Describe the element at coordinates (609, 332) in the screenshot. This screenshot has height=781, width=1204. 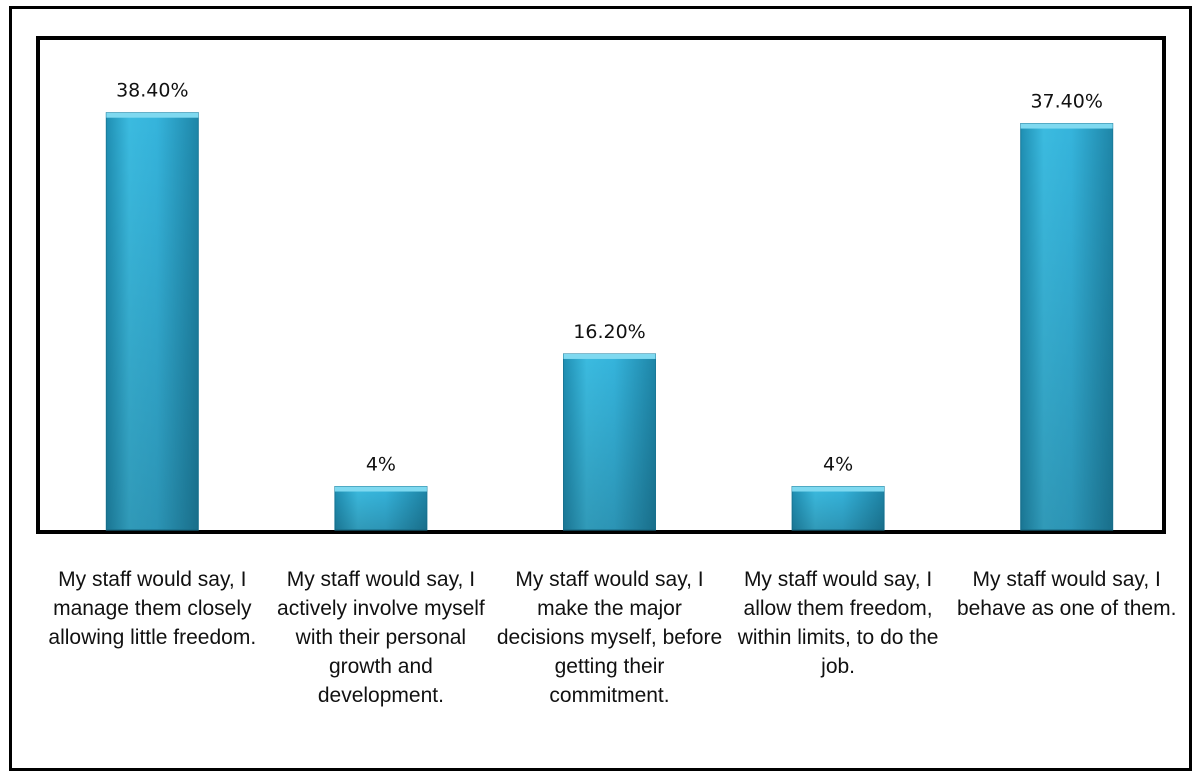
I see `data-label: 16.20%` at that location.